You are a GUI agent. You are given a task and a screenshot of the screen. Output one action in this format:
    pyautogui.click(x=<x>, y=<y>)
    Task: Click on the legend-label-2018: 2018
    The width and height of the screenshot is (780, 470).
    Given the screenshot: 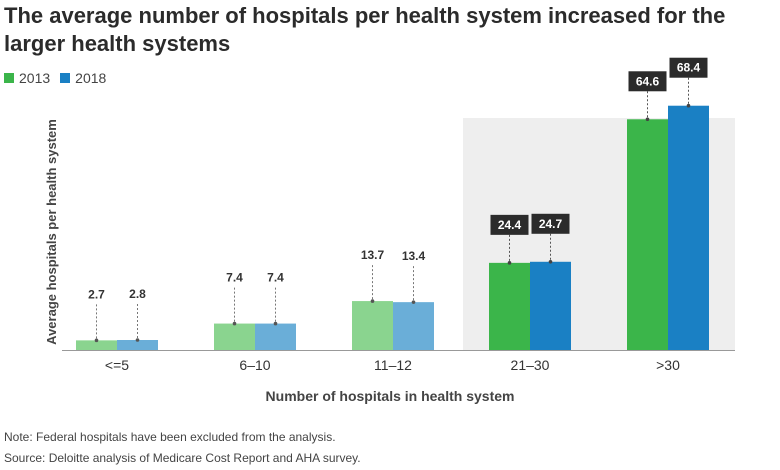 What is the action you would take?
    pyautogui.click(x=91, y=78)
    